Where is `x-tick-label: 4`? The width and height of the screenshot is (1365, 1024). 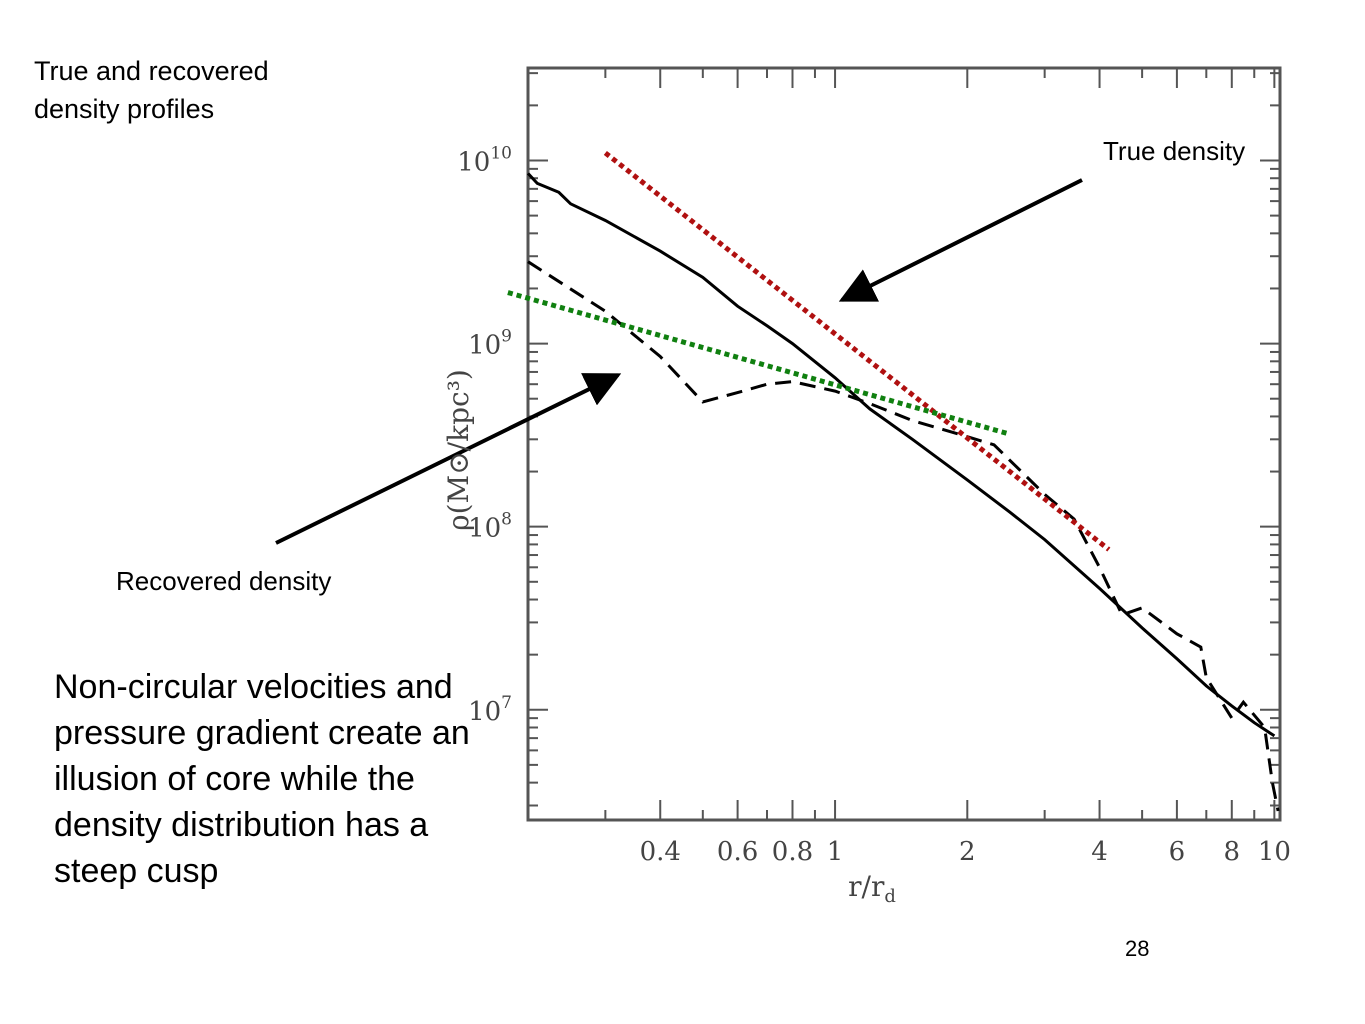 x-tick-label: 4 is located at coordinates (1099, 852).